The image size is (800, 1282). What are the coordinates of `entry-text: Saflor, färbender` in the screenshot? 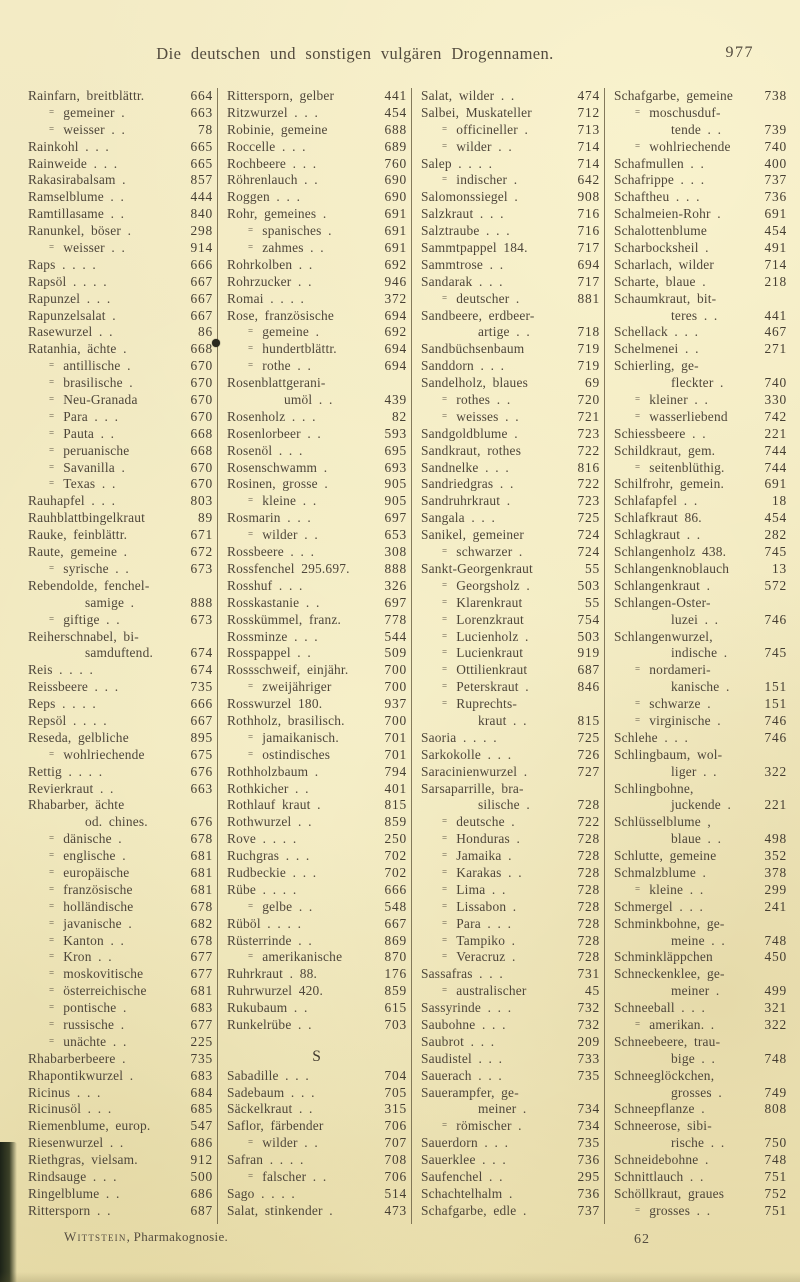 It's located at (275, 1126).